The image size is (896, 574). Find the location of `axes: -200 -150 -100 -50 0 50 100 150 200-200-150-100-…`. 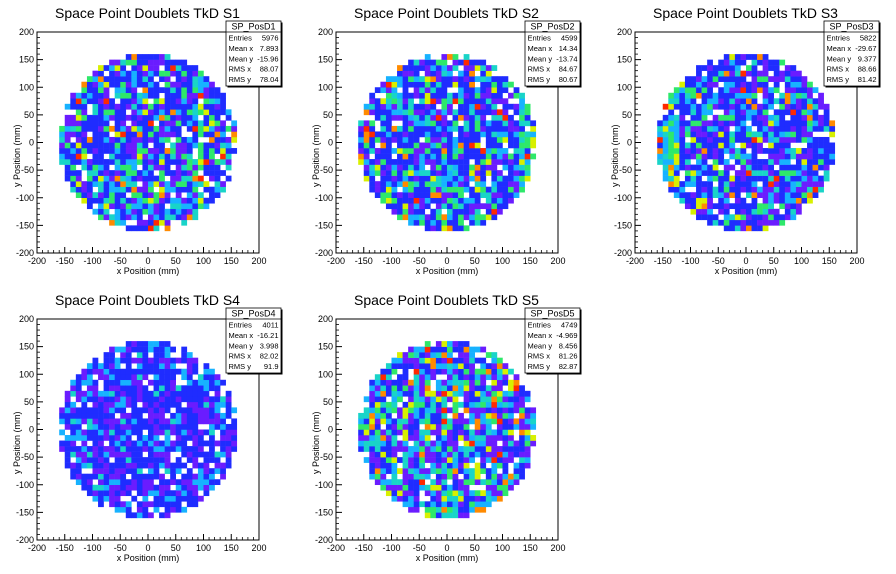

axes: -200 -150 -100 -50 0 50 100 150 200-200-150-100-… is located at coordinates (141, 433).